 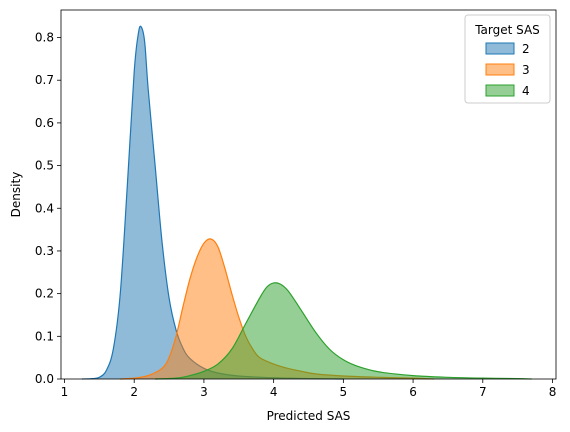 What do you see at coordinates (526, 91) in the screenshot?
I see `legend-label-4: 4` at bounding box center [526, 91].